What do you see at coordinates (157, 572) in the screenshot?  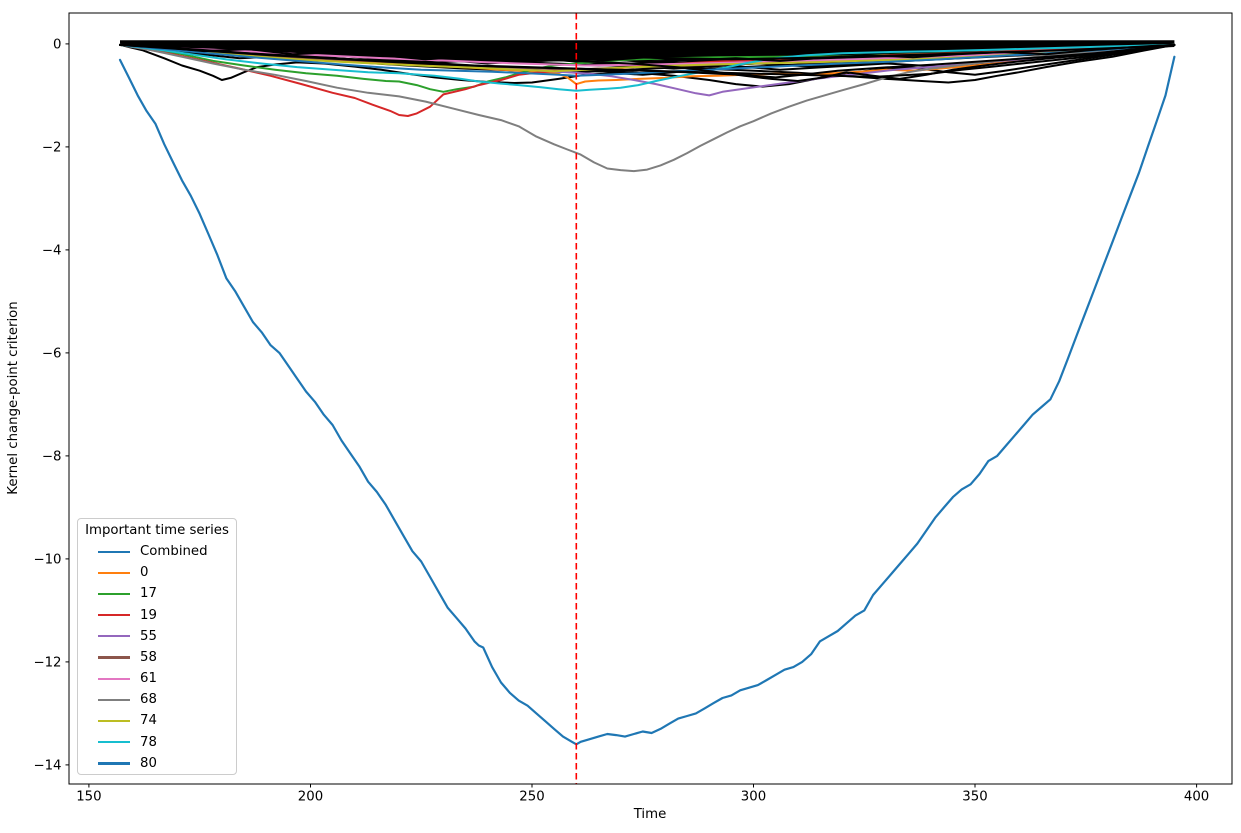 I see `legend-entry: 0` at bounding box center [157, 572].